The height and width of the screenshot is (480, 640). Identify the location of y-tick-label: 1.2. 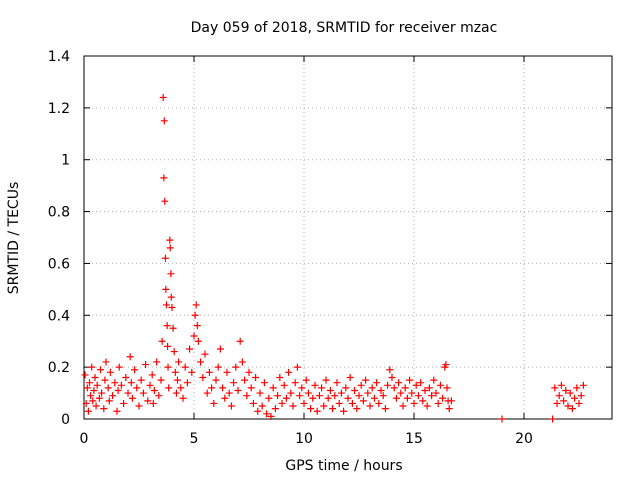
(59, 109).